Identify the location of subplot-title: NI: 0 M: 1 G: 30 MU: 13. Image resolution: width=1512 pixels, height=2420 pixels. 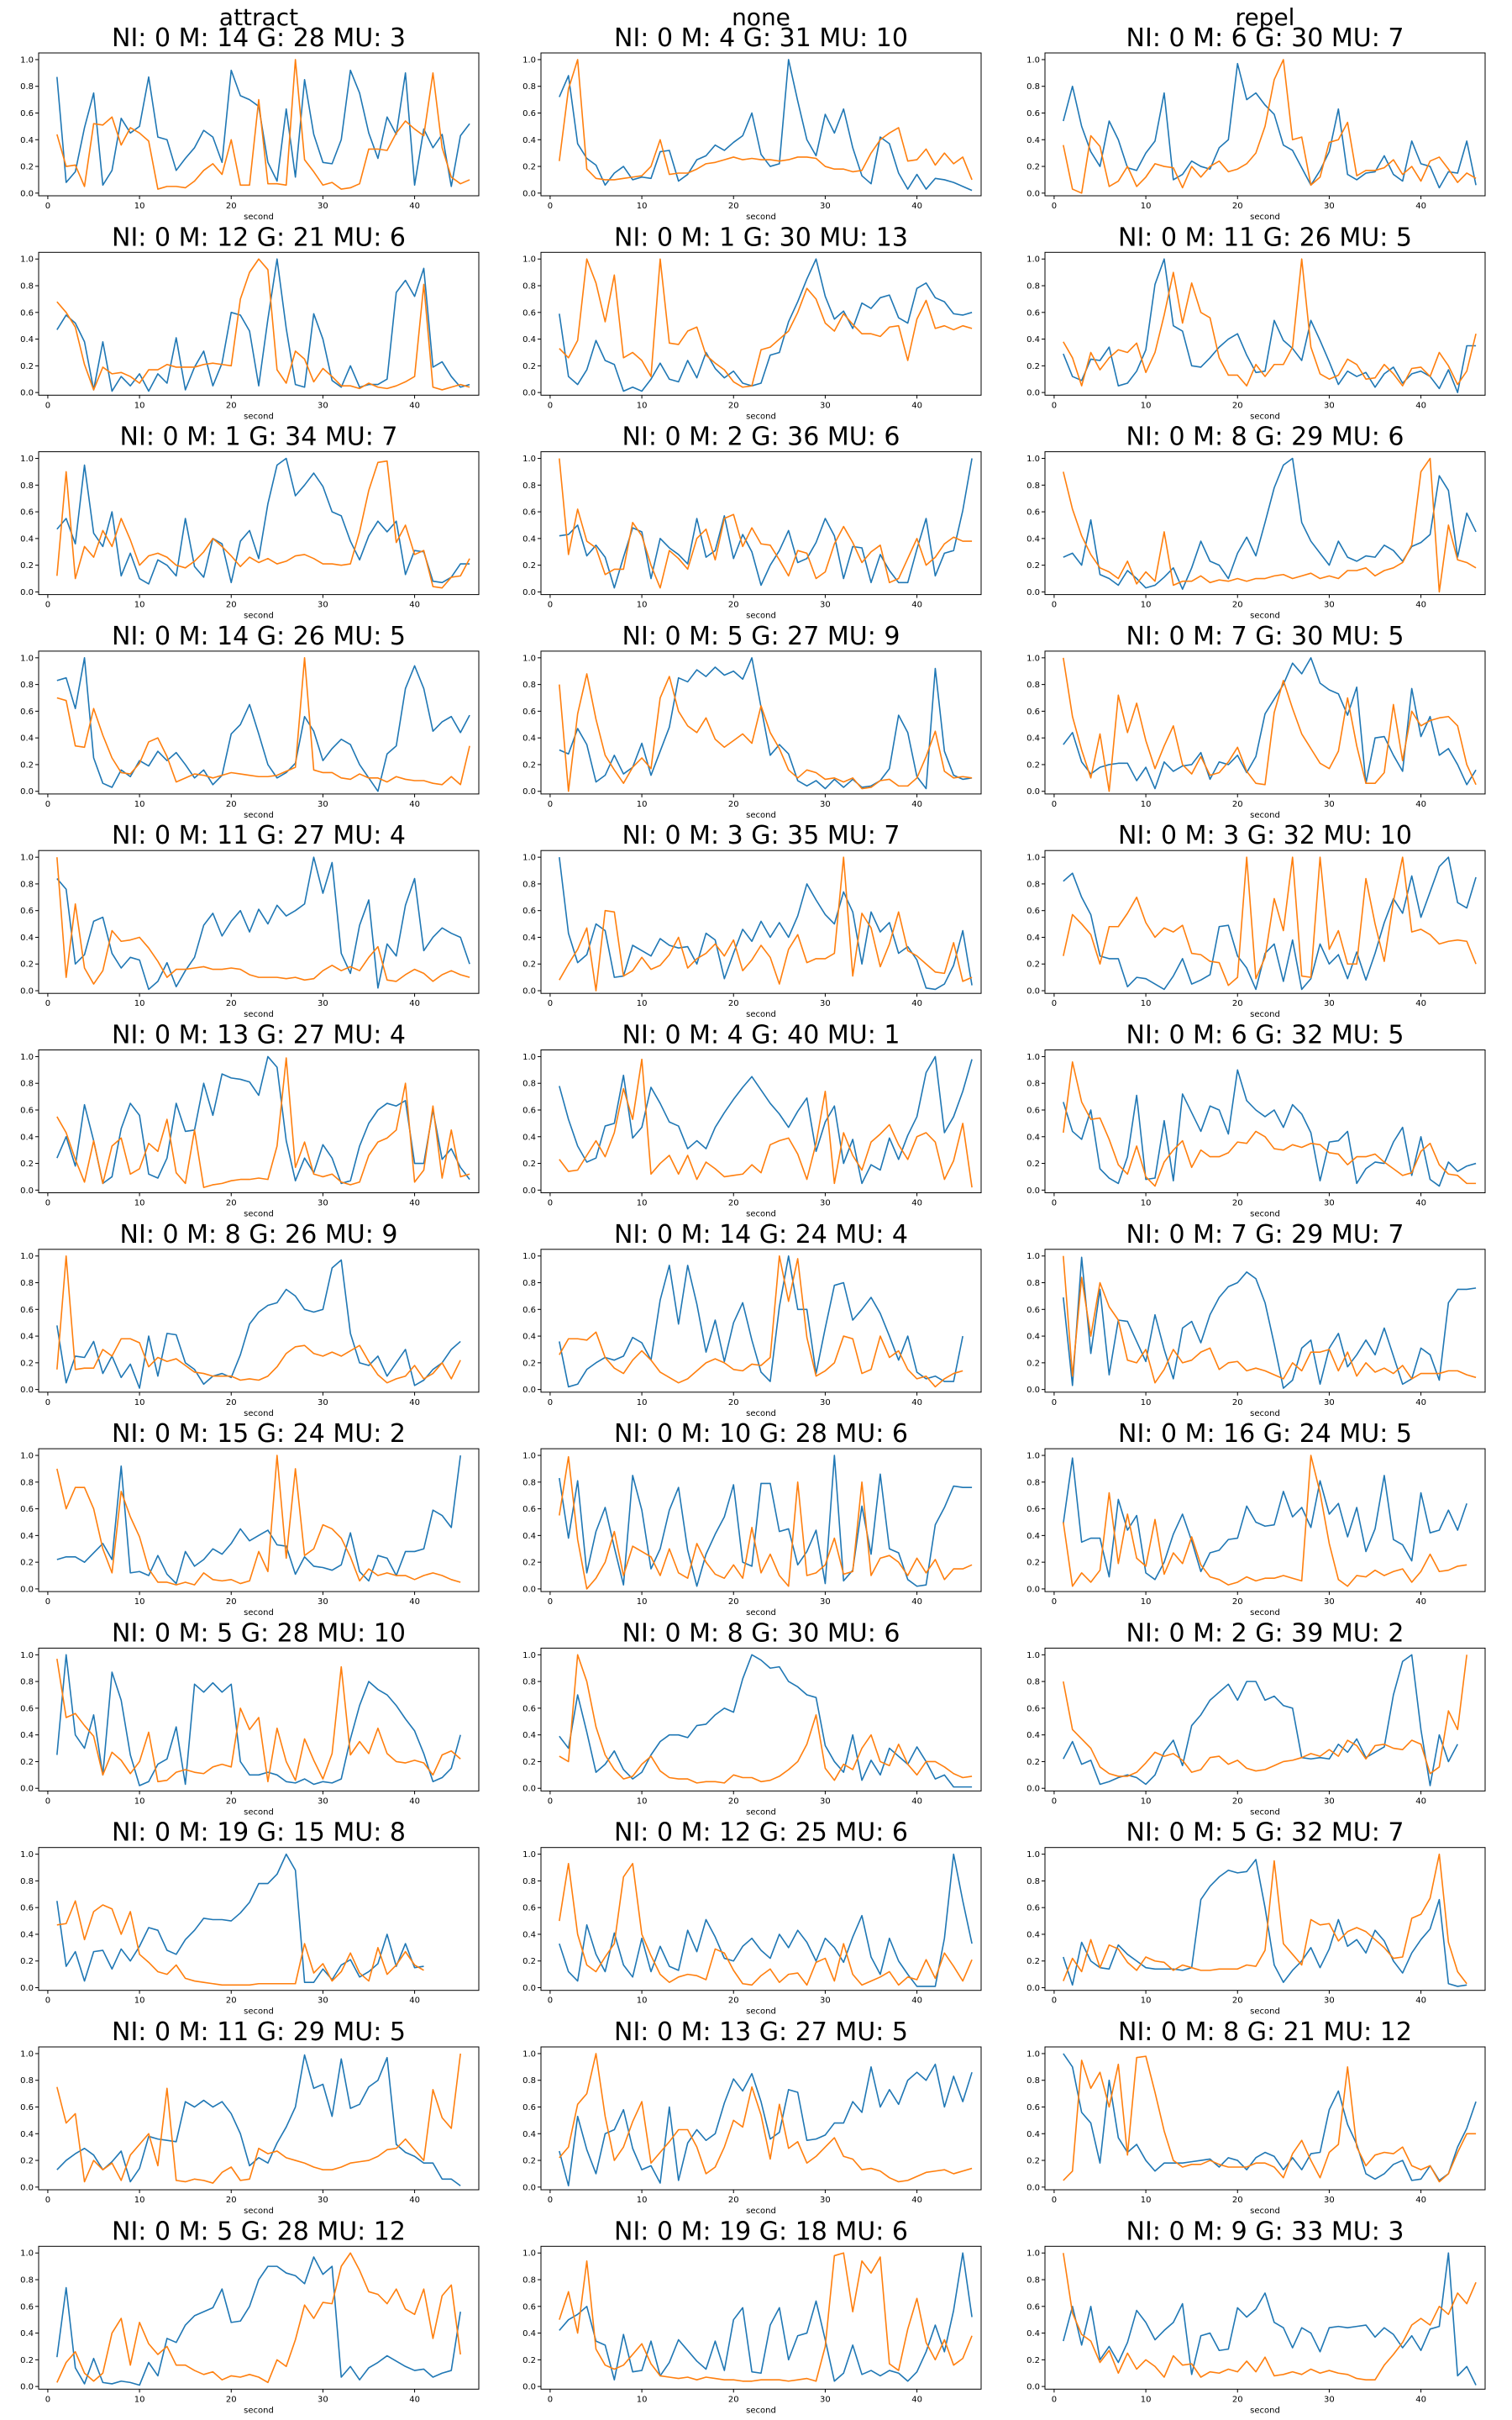
(761, 238).